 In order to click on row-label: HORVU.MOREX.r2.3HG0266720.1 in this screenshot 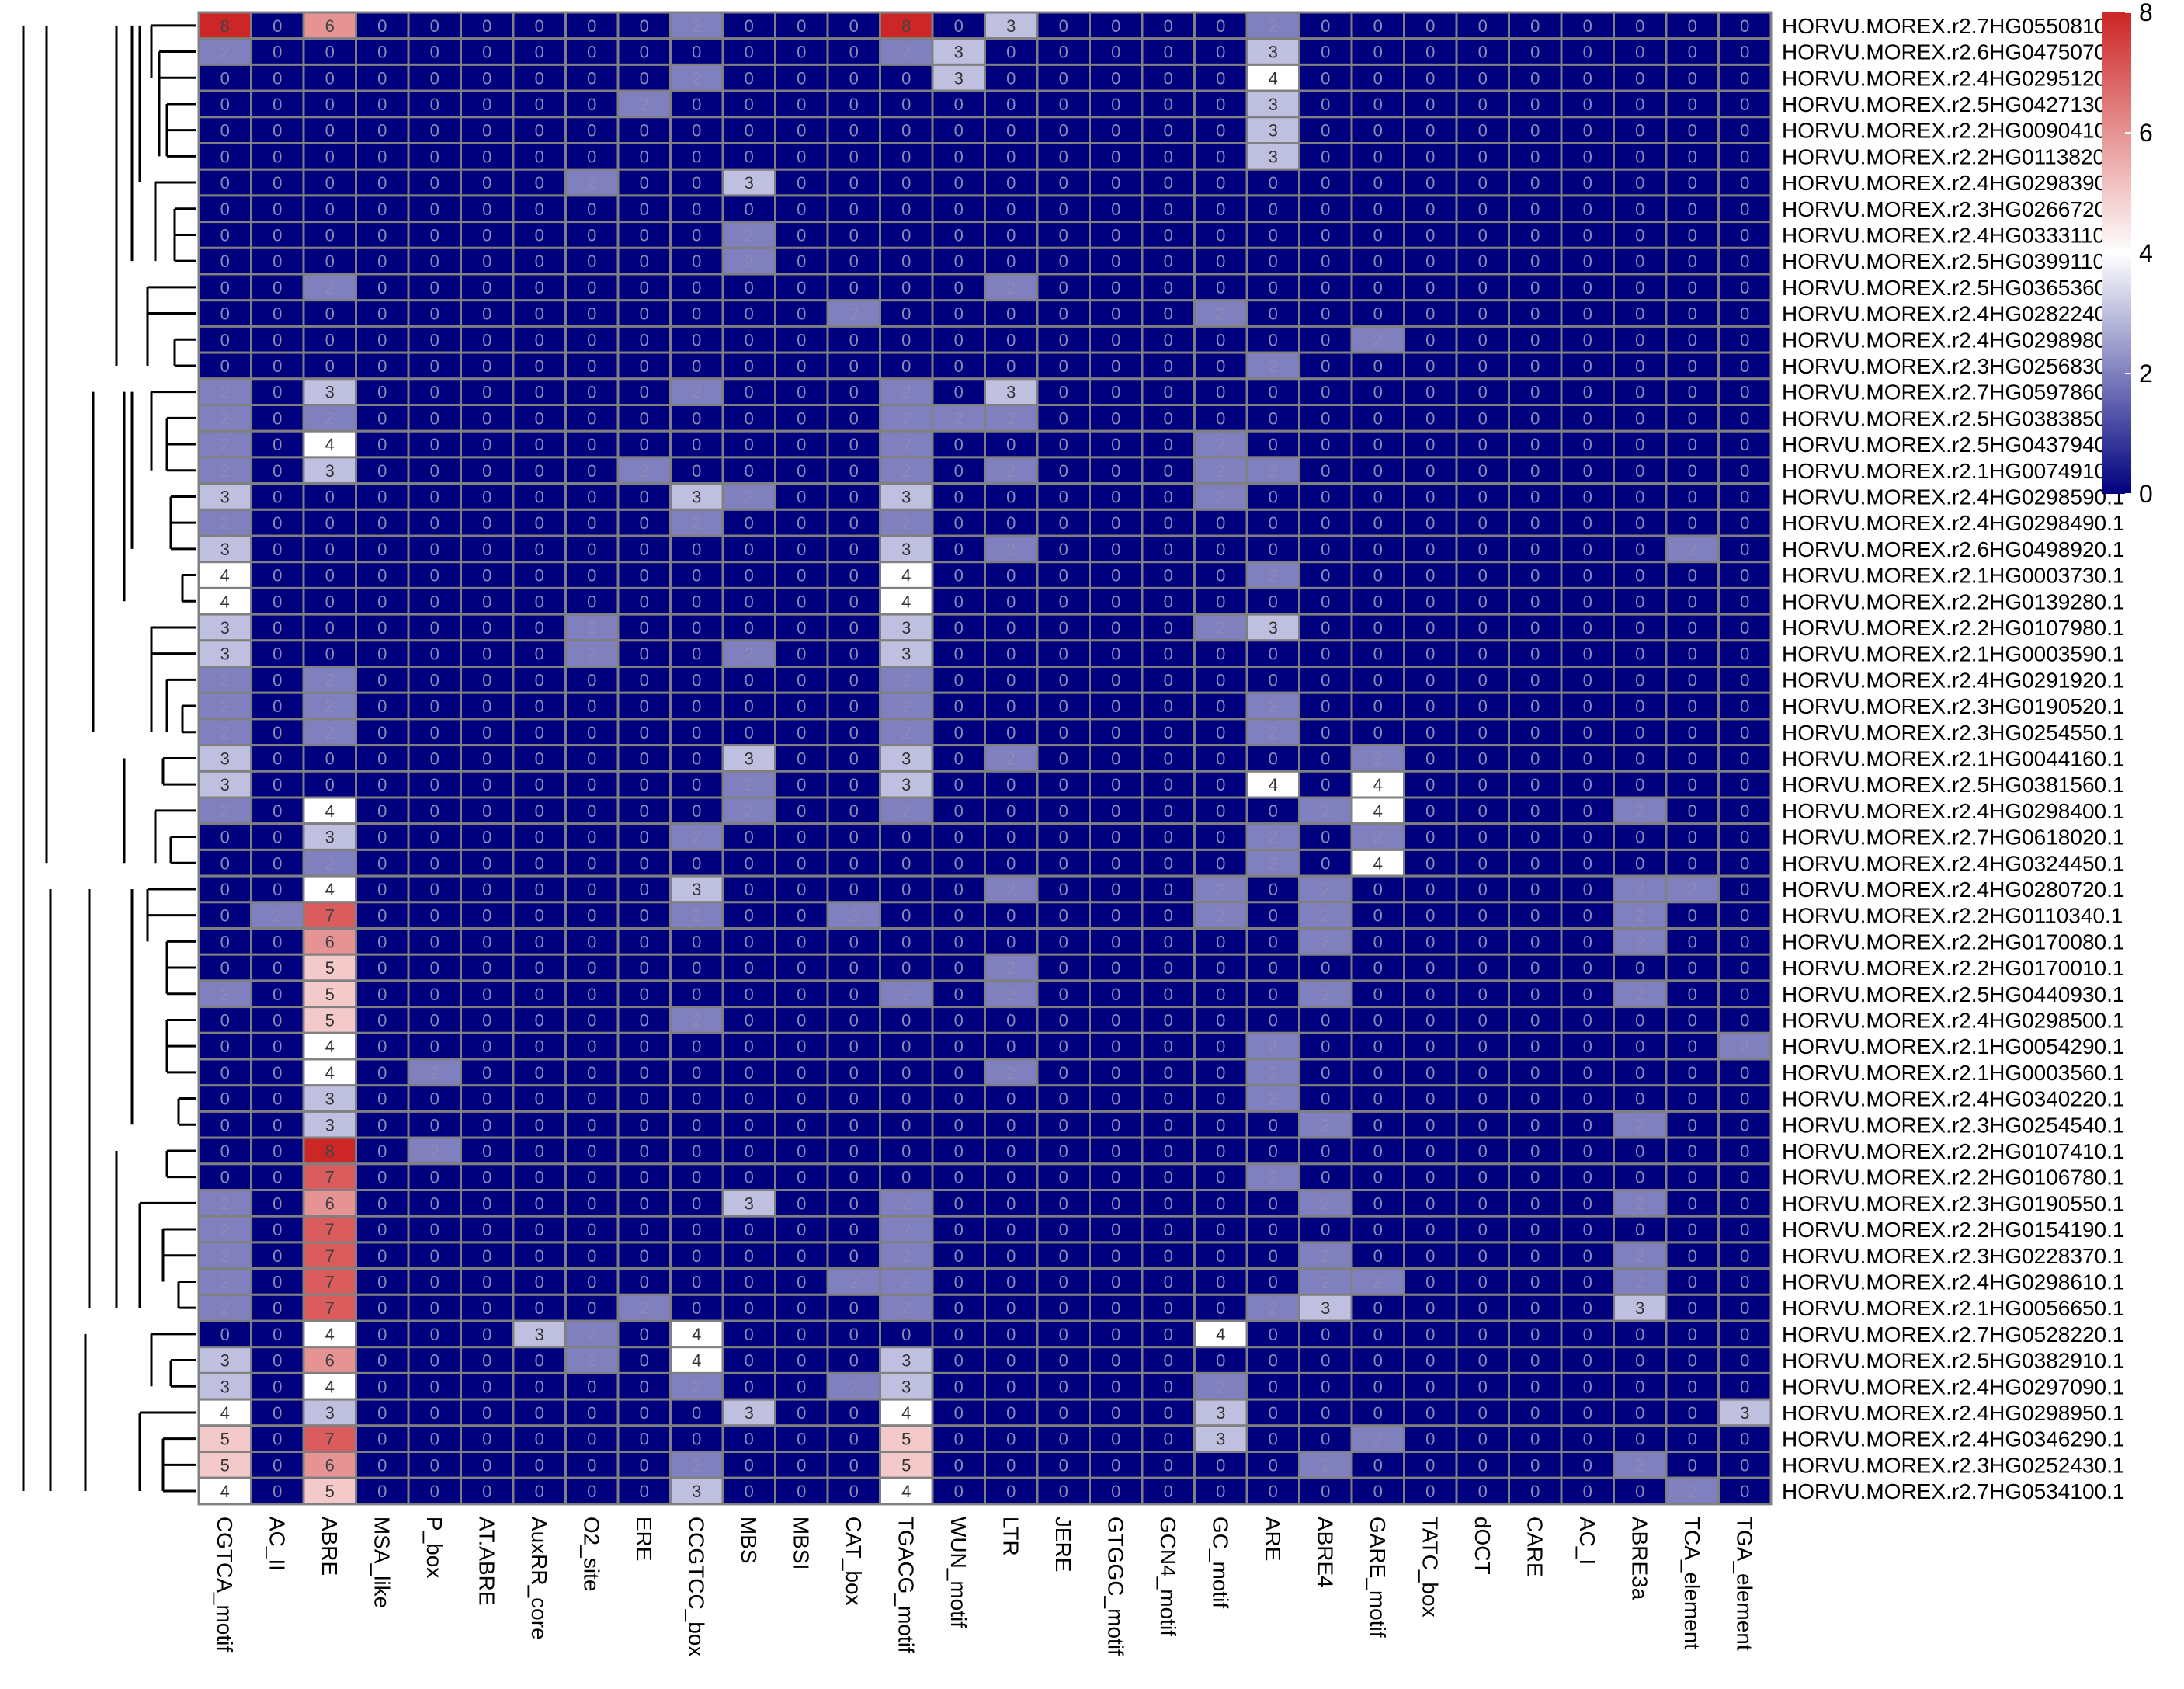, I will do `click(1953, 209)`.